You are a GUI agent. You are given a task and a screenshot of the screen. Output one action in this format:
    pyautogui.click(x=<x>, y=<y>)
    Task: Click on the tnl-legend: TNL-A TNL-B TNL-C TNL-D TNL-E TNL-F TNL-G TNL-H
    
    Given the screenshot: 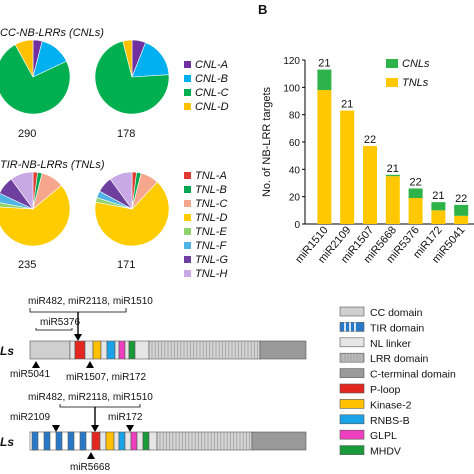 What is the action you would take?
    pyautogui.click(x=206, y=225)
    